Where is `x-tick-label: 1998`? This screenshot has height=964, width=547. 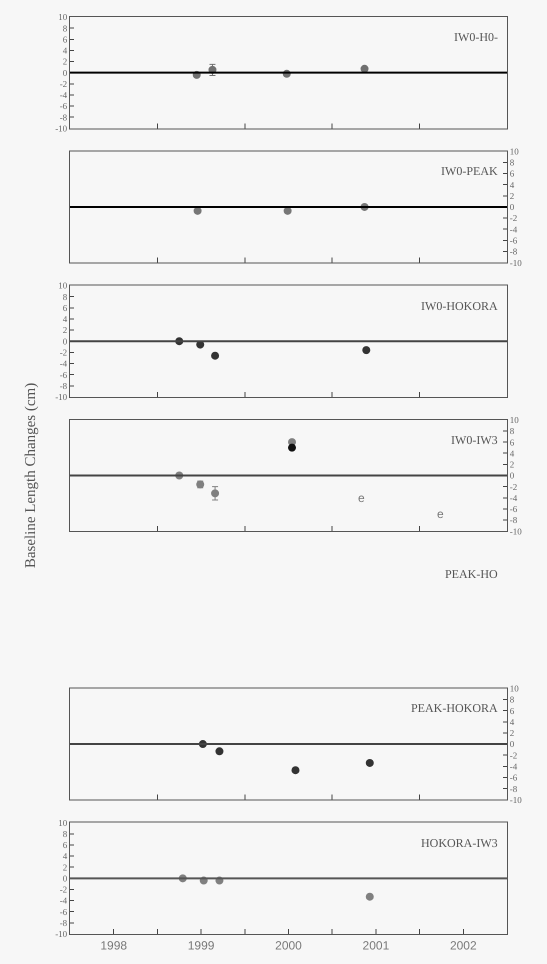 x-tick-label: 1998 is located at coordinates (114, 945).